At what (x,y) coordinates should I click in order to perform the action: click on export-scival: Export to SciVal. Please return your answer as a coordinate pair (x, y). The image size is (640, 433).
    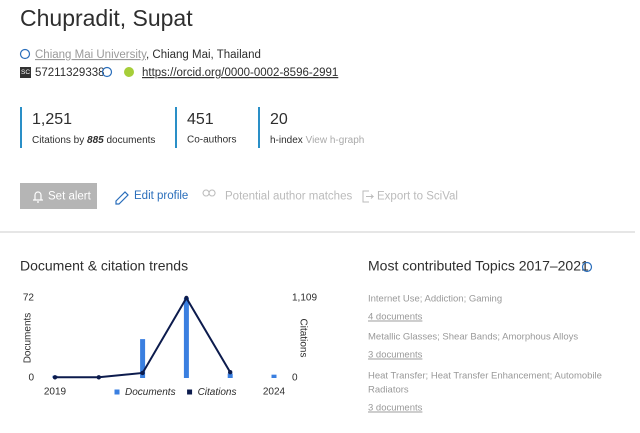
    Looking at the image, I should click on (417, 197).